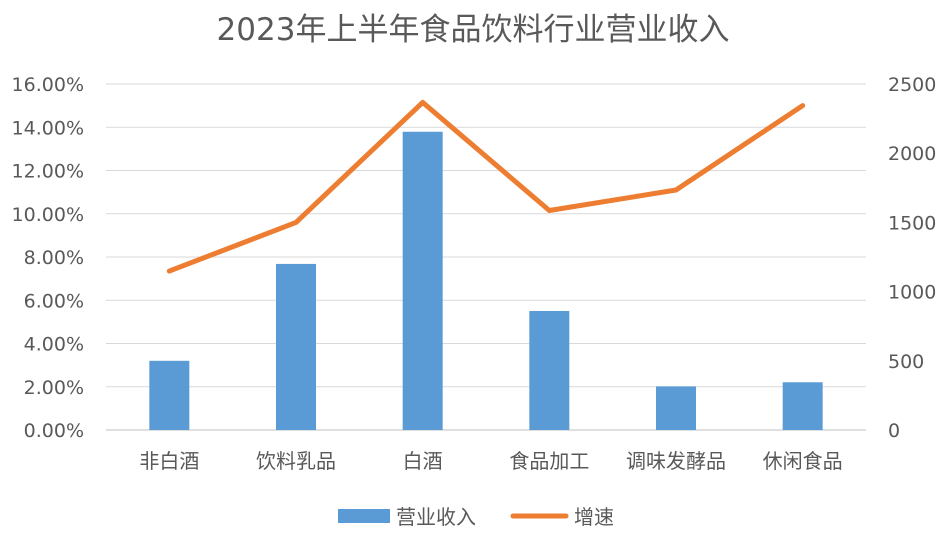  I want to click on left-axis-tick-label: 8.00%, so click(54, 258).